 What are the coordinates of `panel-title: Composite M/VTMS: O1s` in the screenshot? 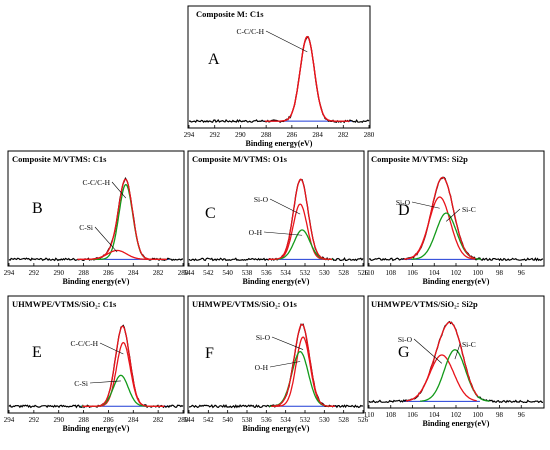 It's located at (240, 159).